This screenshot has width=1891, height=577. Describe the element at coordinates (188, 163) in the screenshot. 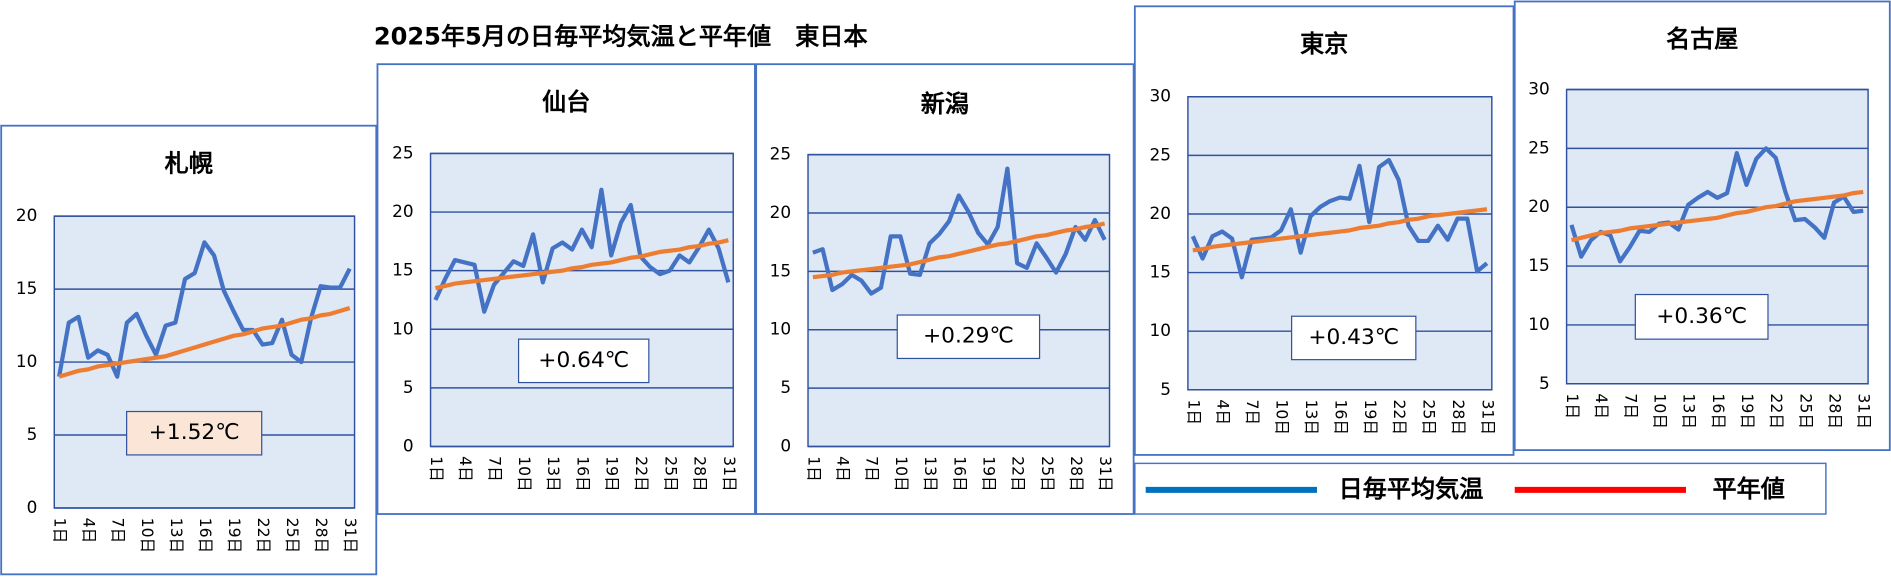

I see `chart-title: 札幌` at that location.